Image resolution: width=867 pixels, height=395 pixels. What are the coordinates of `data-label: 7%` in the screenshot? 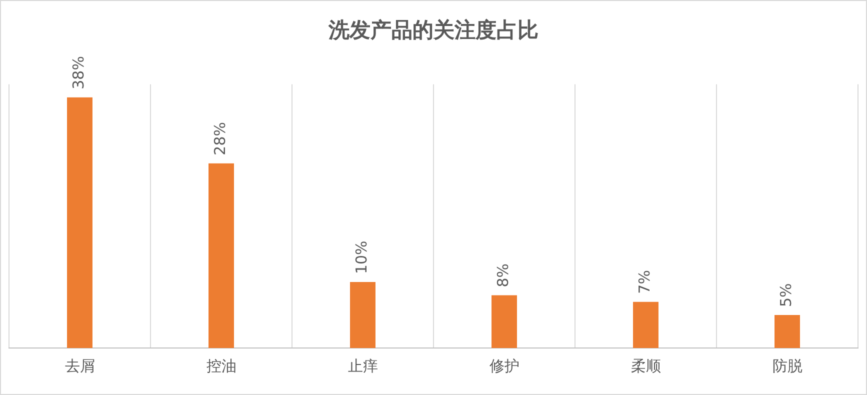 It's located at (645, 282).